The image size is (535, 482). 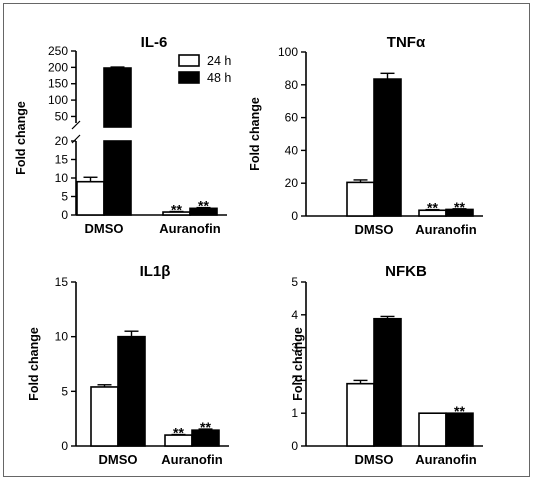 What do you see at coordinates (58, 67) in the screenshot?
I see `y-tick-label: 200` at bounding box center [58, 67].